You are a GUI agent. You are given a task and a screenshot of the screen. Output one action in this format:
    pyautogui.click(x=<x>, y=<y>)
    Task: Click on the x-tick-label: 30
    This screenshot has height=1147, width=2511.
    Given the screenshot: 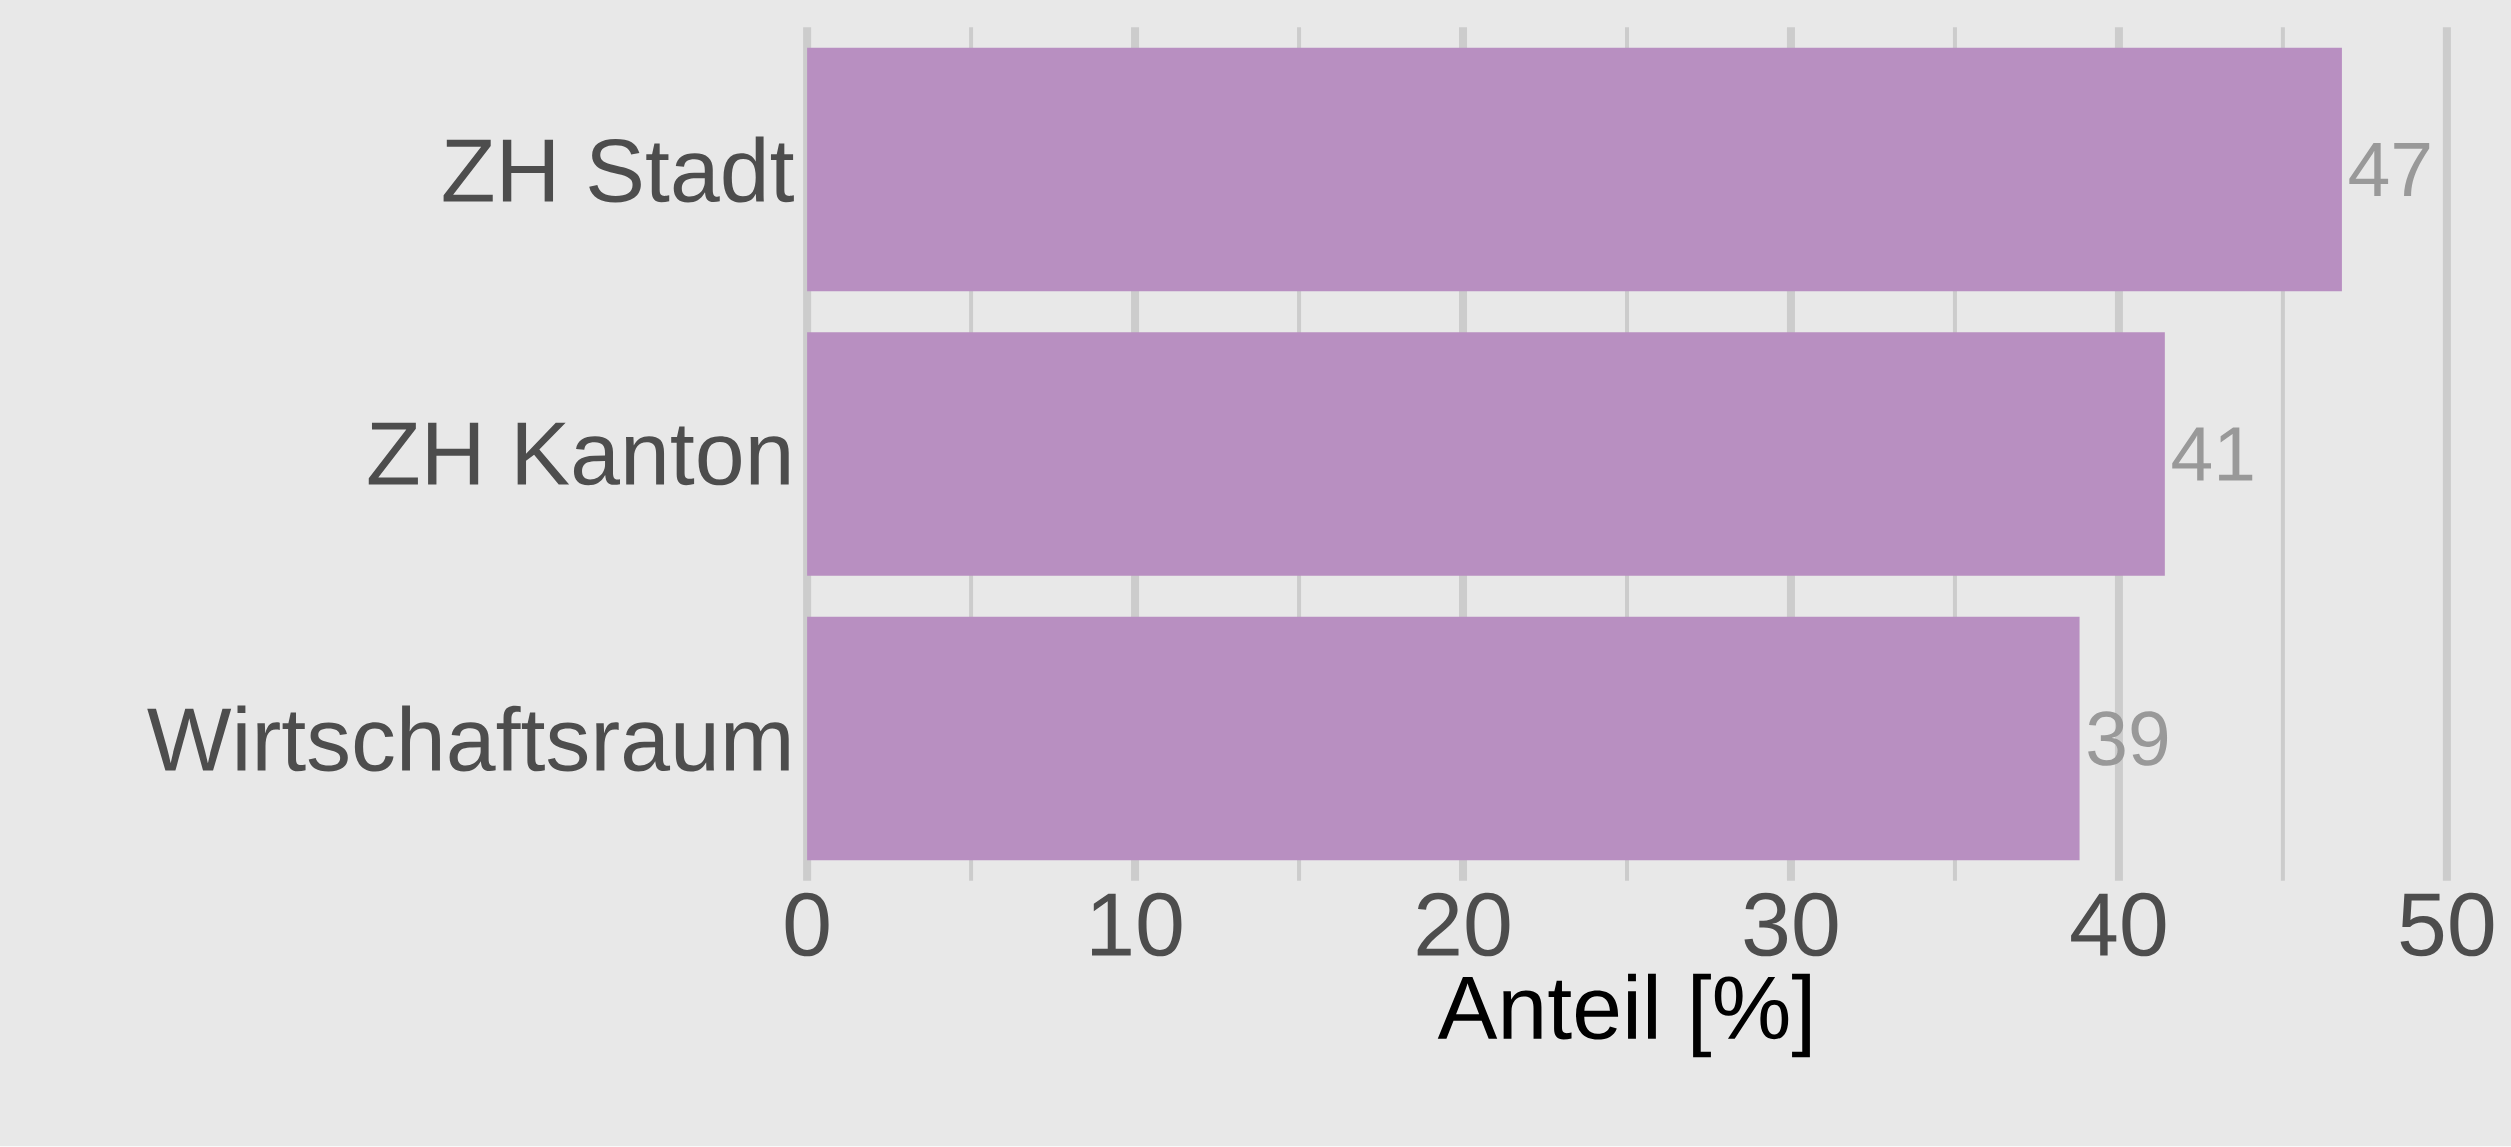 What is the action you would take?
    pyautogui.click(x=1791, y=925)
    